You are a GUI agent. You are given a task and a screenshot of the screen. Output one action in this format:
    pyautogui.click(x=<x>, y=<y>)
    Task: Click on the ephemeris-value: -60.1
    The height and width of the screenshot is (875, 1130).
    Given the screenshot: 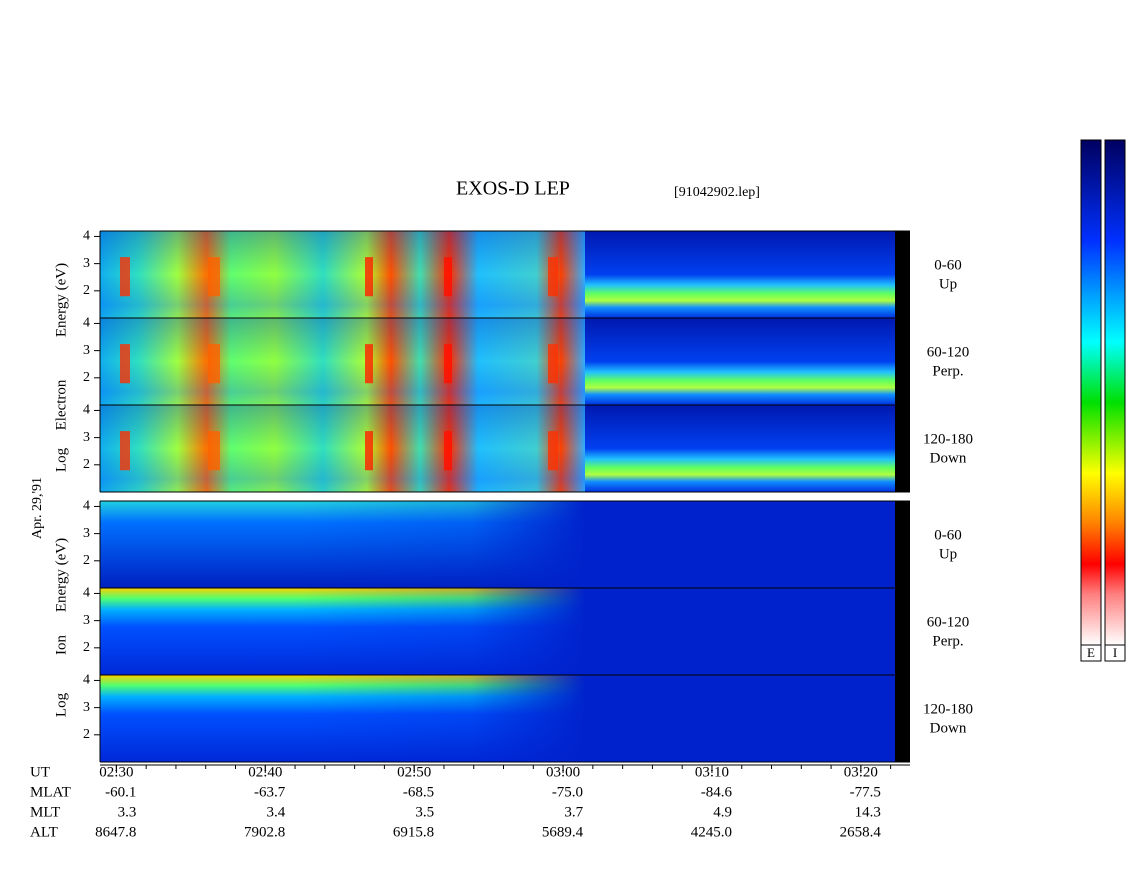 What is the action you would take?
    pyautogui.click(x=120, y=792)
    